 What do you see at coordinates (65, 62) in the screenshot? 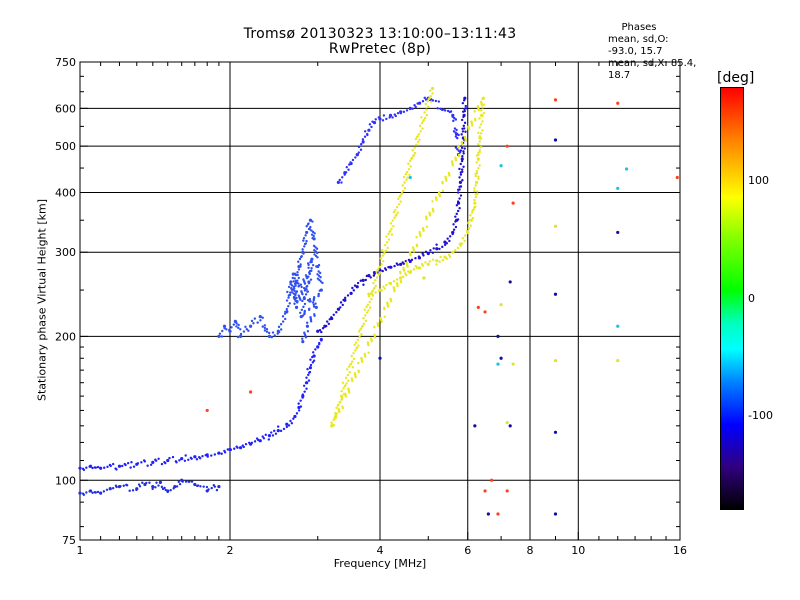
I see `y-tick-label: 750` at bounding box center [65, 62].